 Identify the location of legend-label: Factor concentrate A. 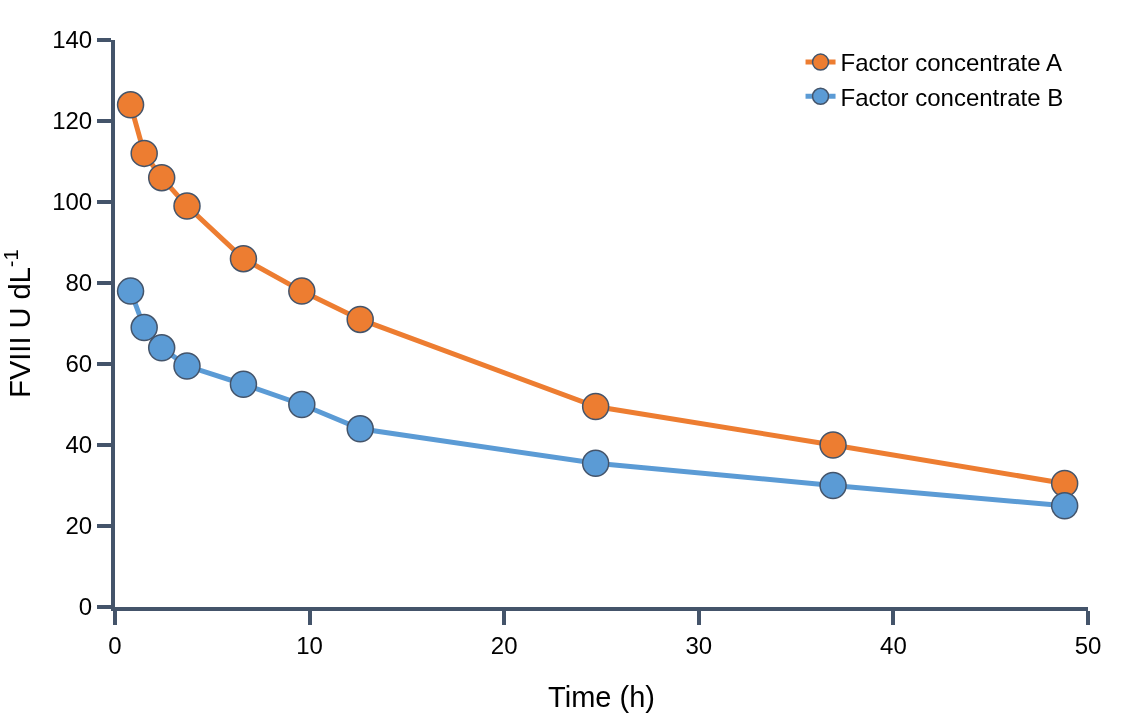
(951, 63).